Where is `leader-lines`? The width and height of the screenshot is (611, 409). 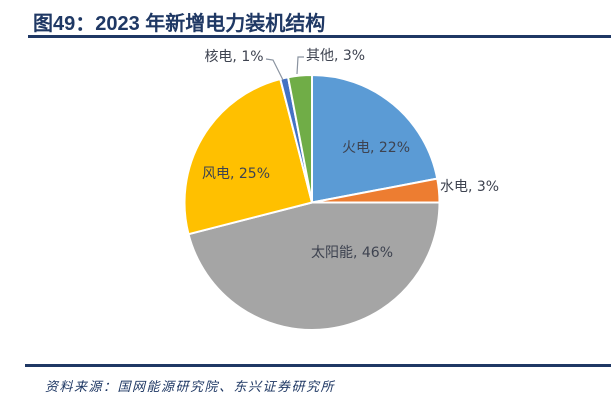 leader-lines is located at coordinates (284, 68).